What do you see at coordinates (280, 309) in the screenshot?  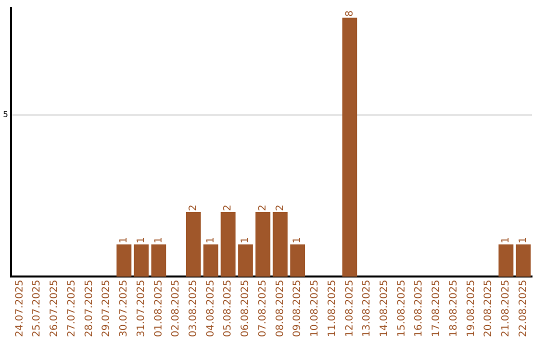 I see `x-tick-label: 08.08.2025` at bounding box center [280, 309].